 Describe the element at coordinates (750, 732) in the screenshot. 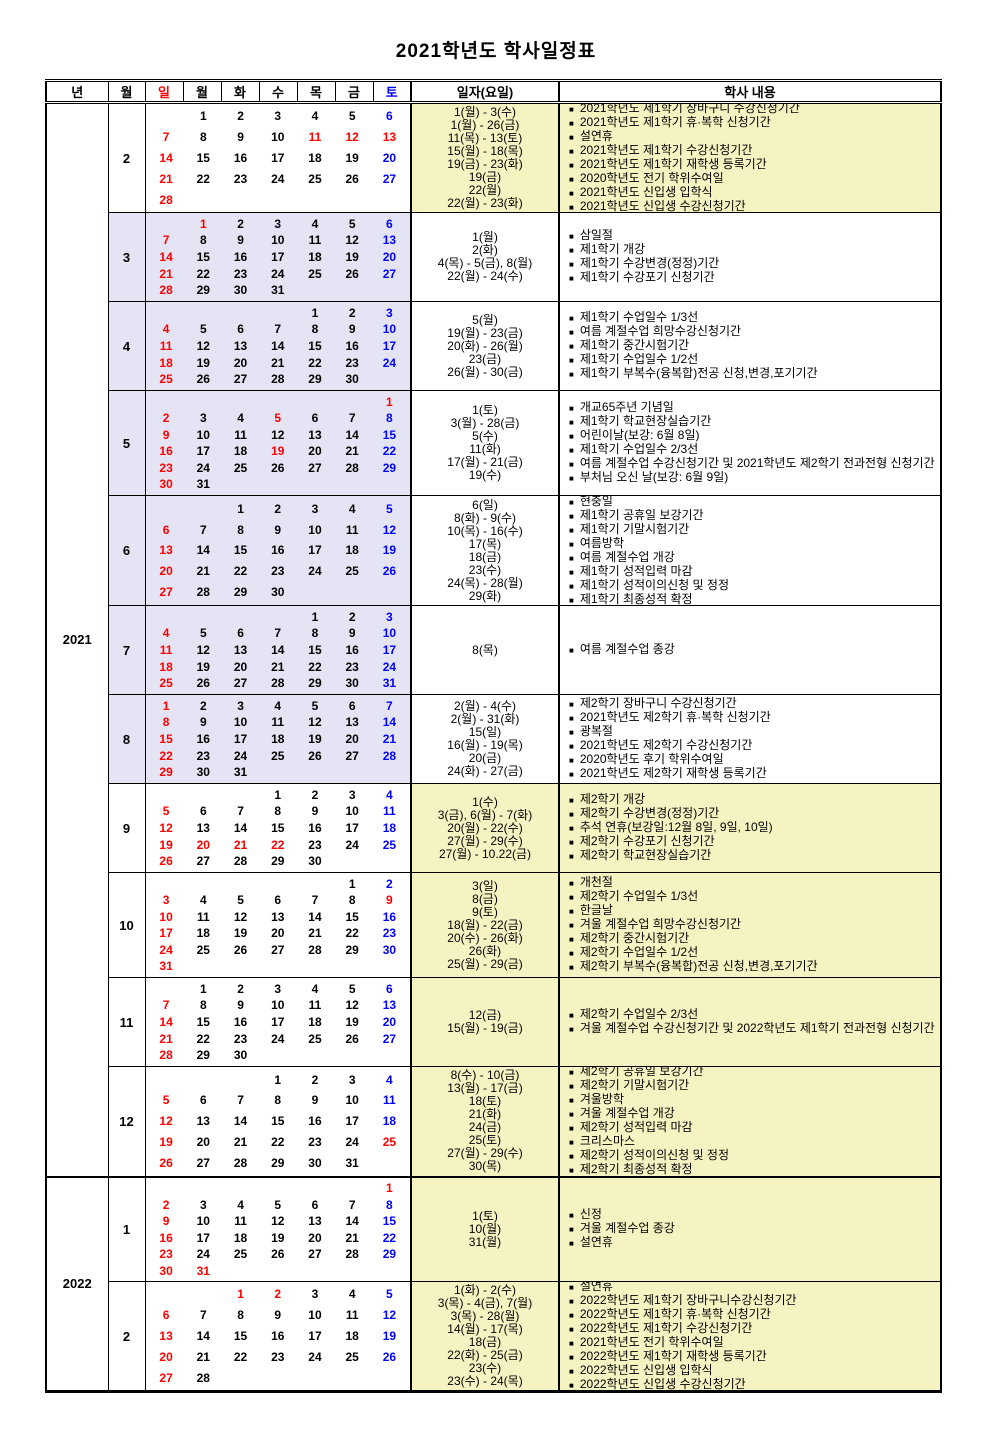

I see `event-item: ■ 광복절` at that location.